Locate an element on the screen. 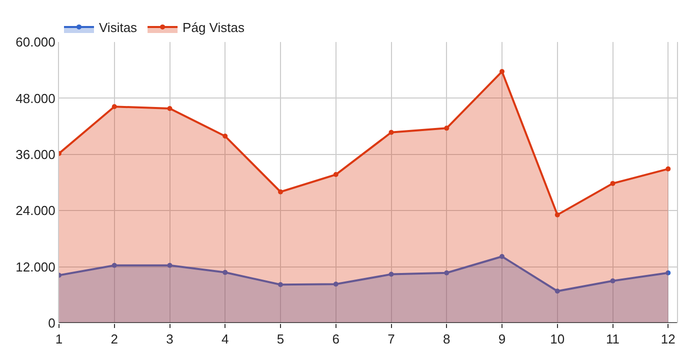 The image size is (690, 359). x-tick-label: 10 is located at coordinates (557, 339).